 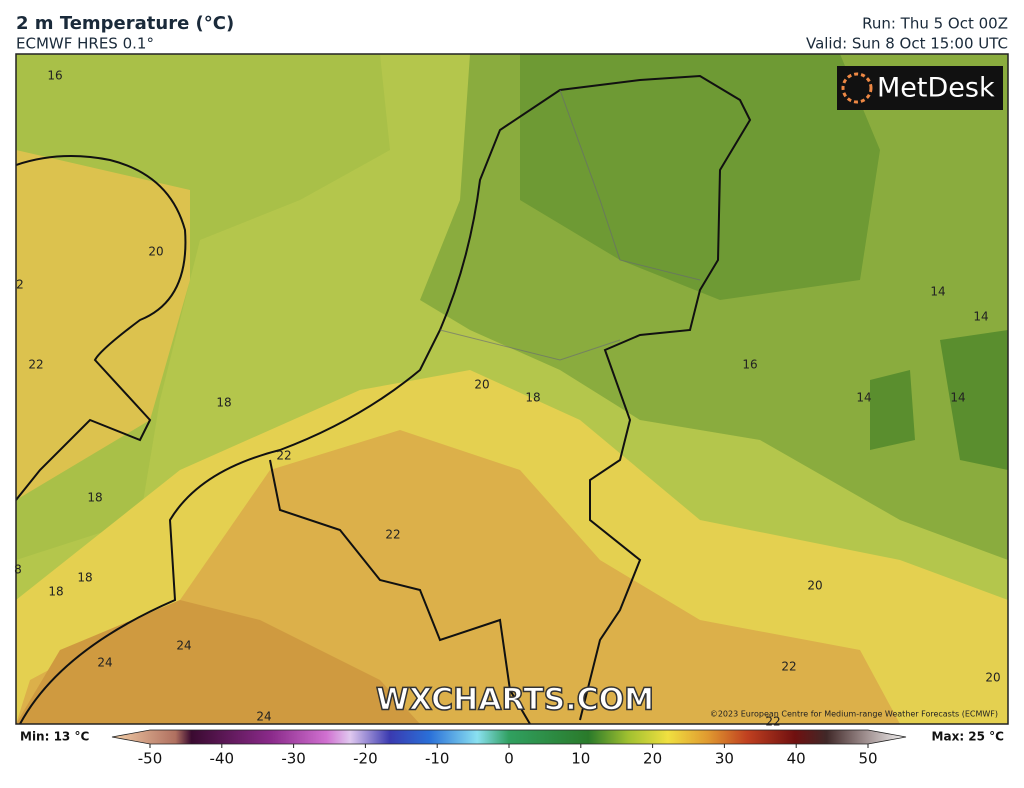 I want to click on max-label: Max: 25 °C, so click(x=968, y=737).